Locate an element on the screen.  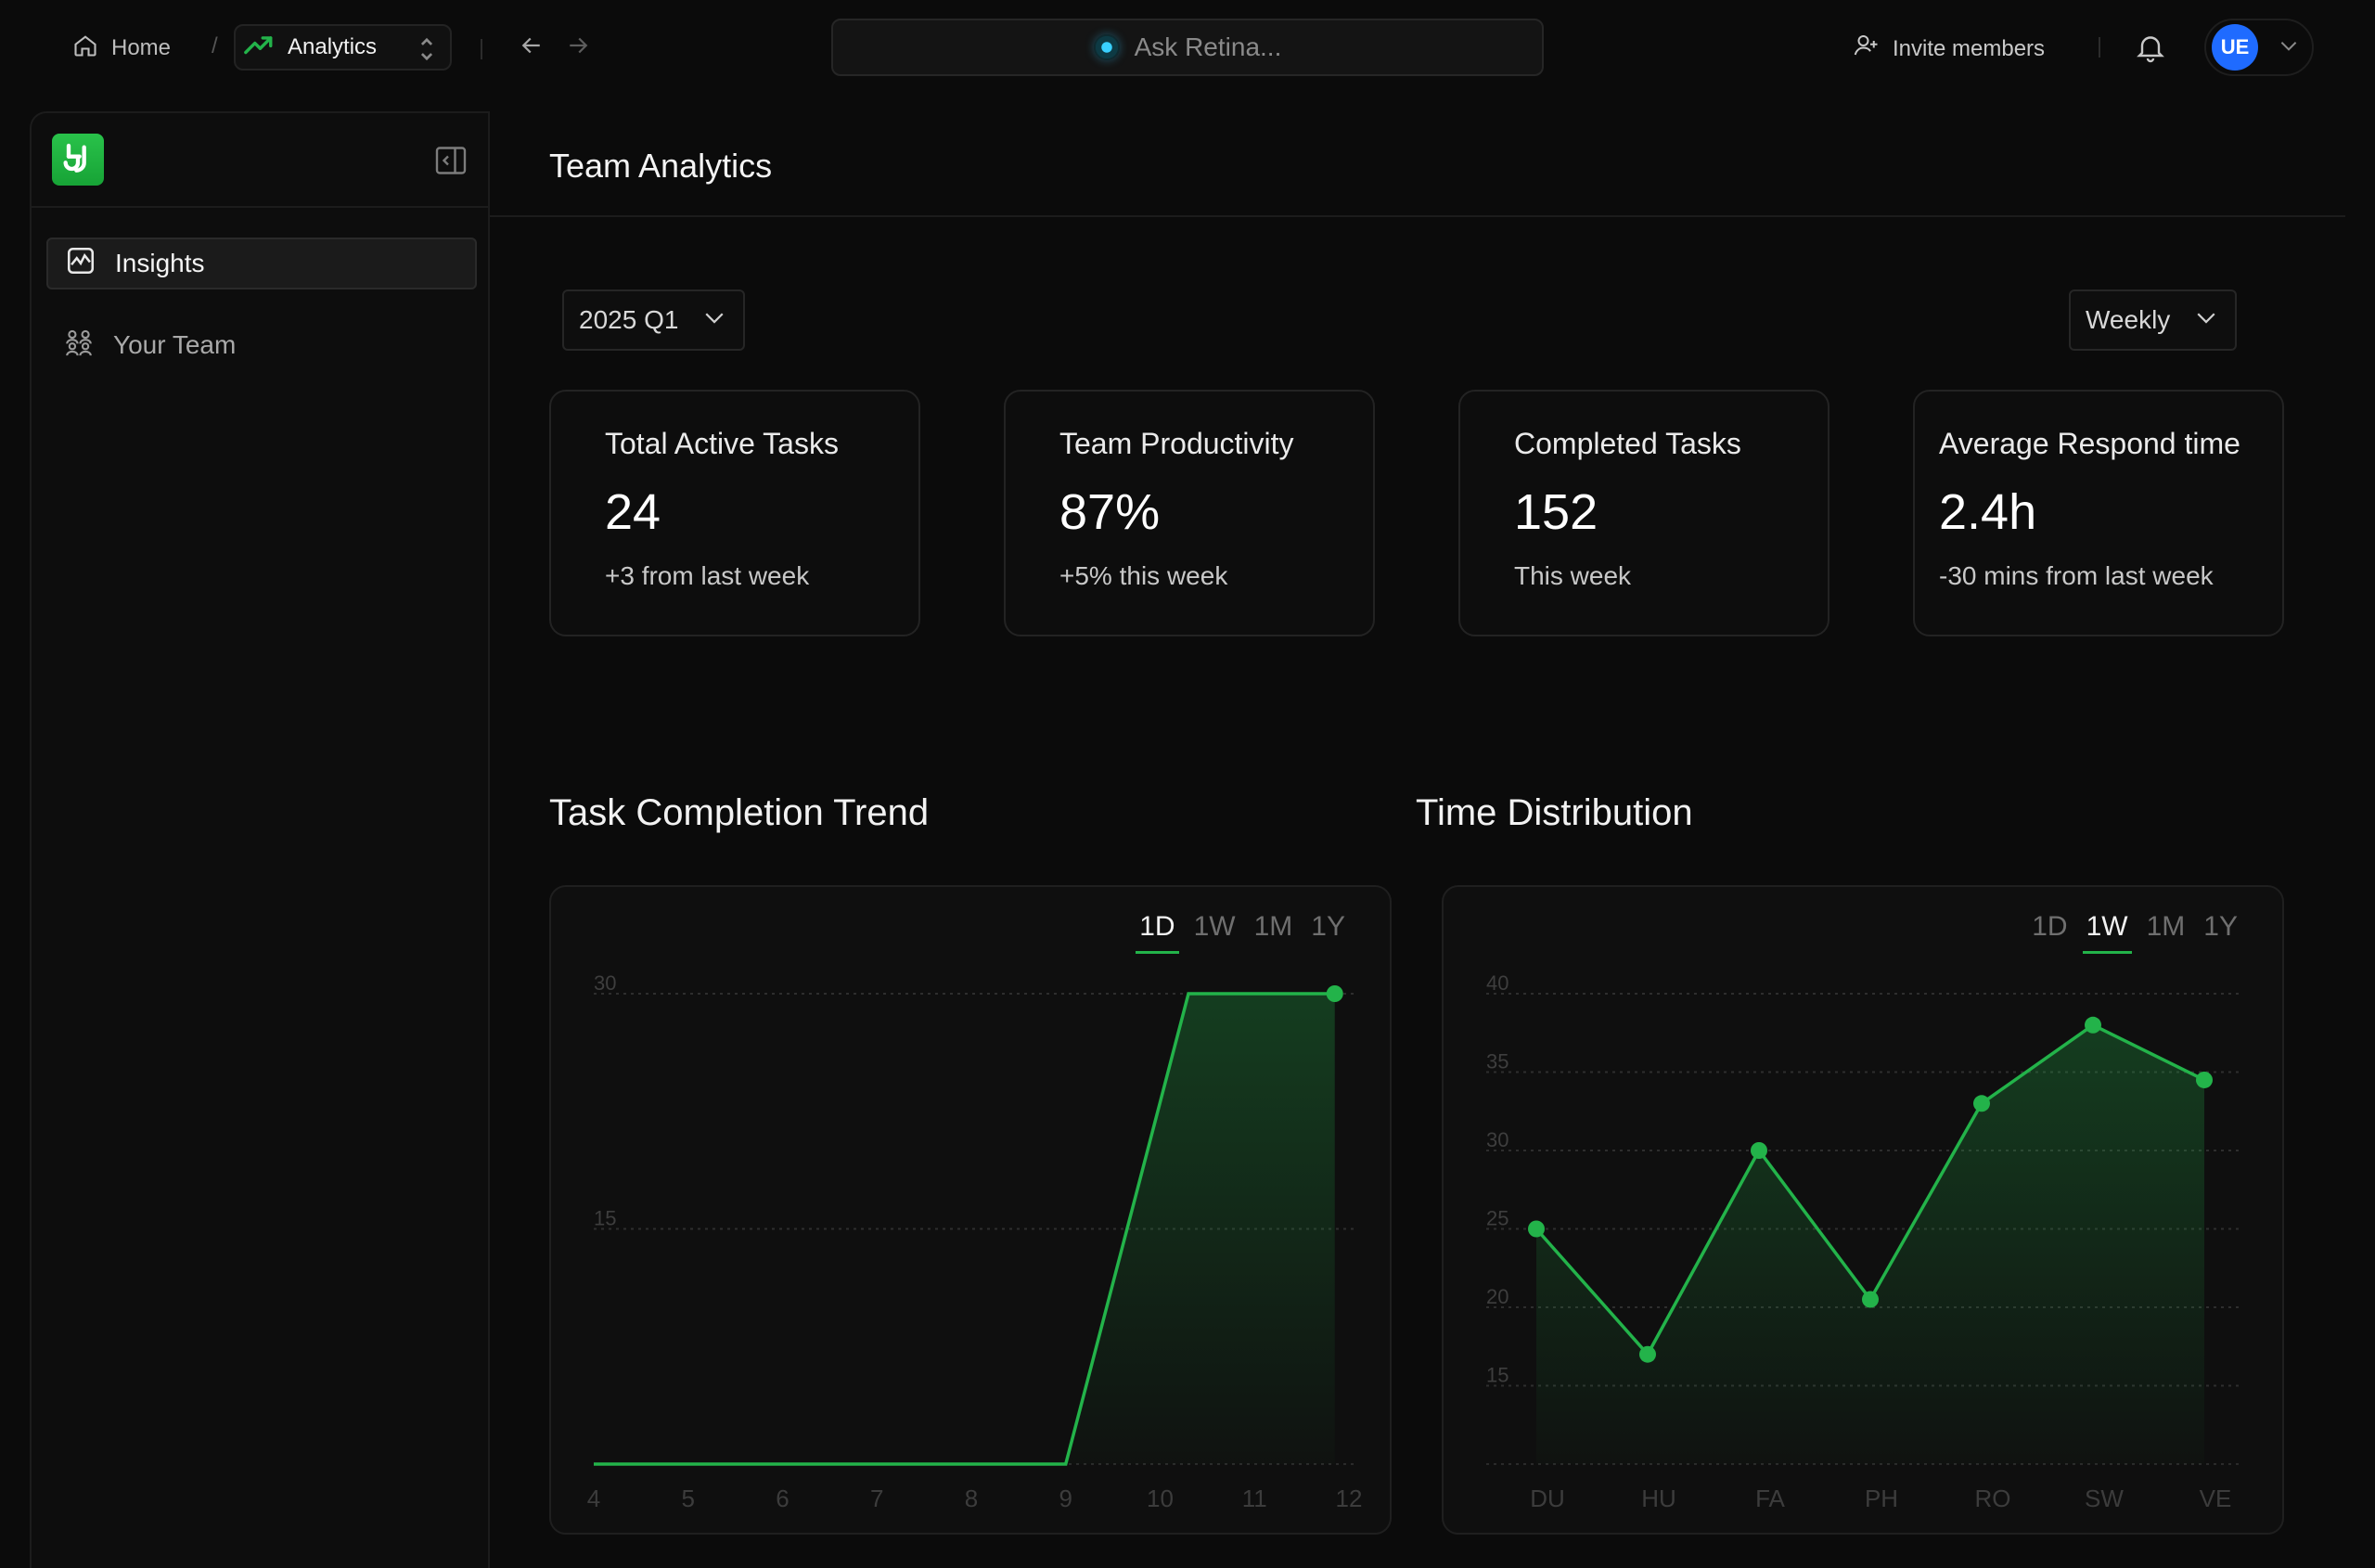
sidebar-header is located at coordinates (260, 160).